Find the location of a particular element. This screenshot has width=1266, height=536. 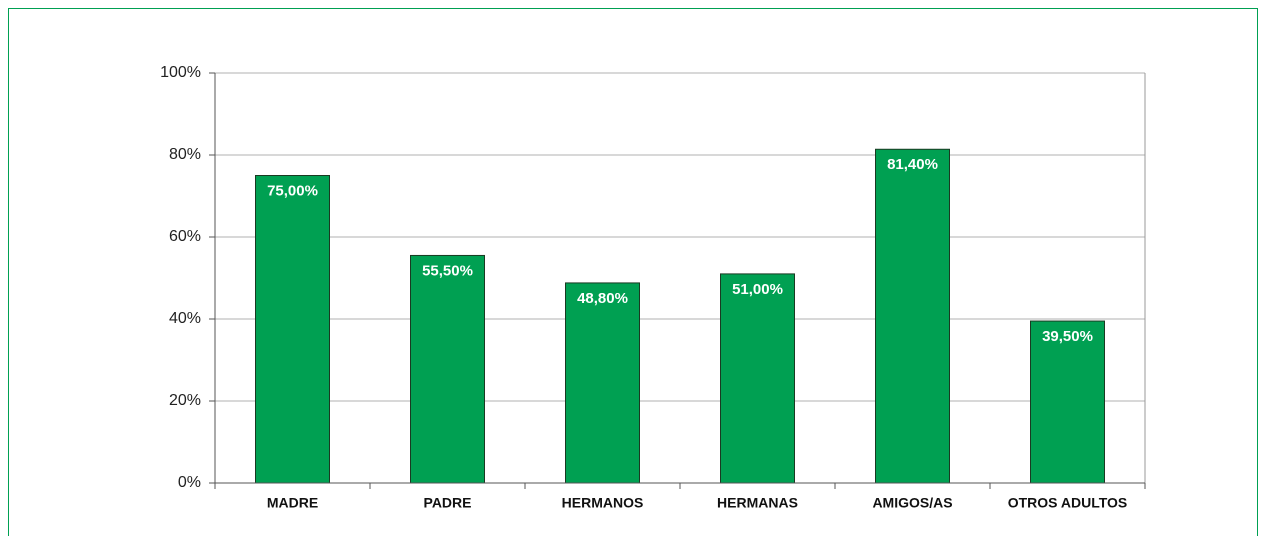

data-label: 75,00% is located at coordinates (292, 190).